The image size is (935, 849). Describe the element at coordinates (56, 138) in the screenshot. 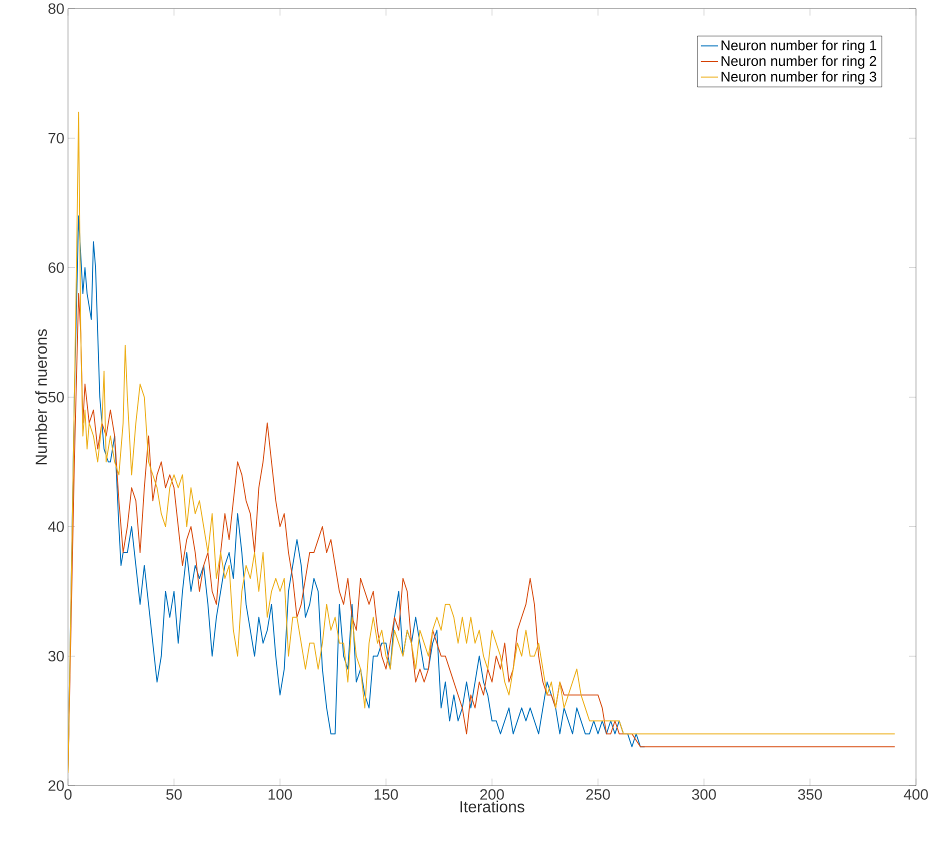

I see `y-tick-label: 70` at that location.